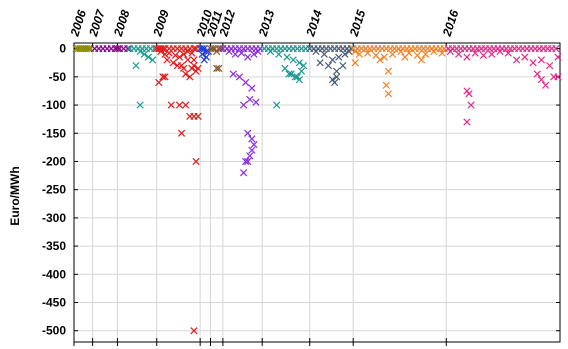  What do you see at coordinates (54, 161) in the screenshot?
I see `y-tick-label: -200` at bounding box center [54, 161].